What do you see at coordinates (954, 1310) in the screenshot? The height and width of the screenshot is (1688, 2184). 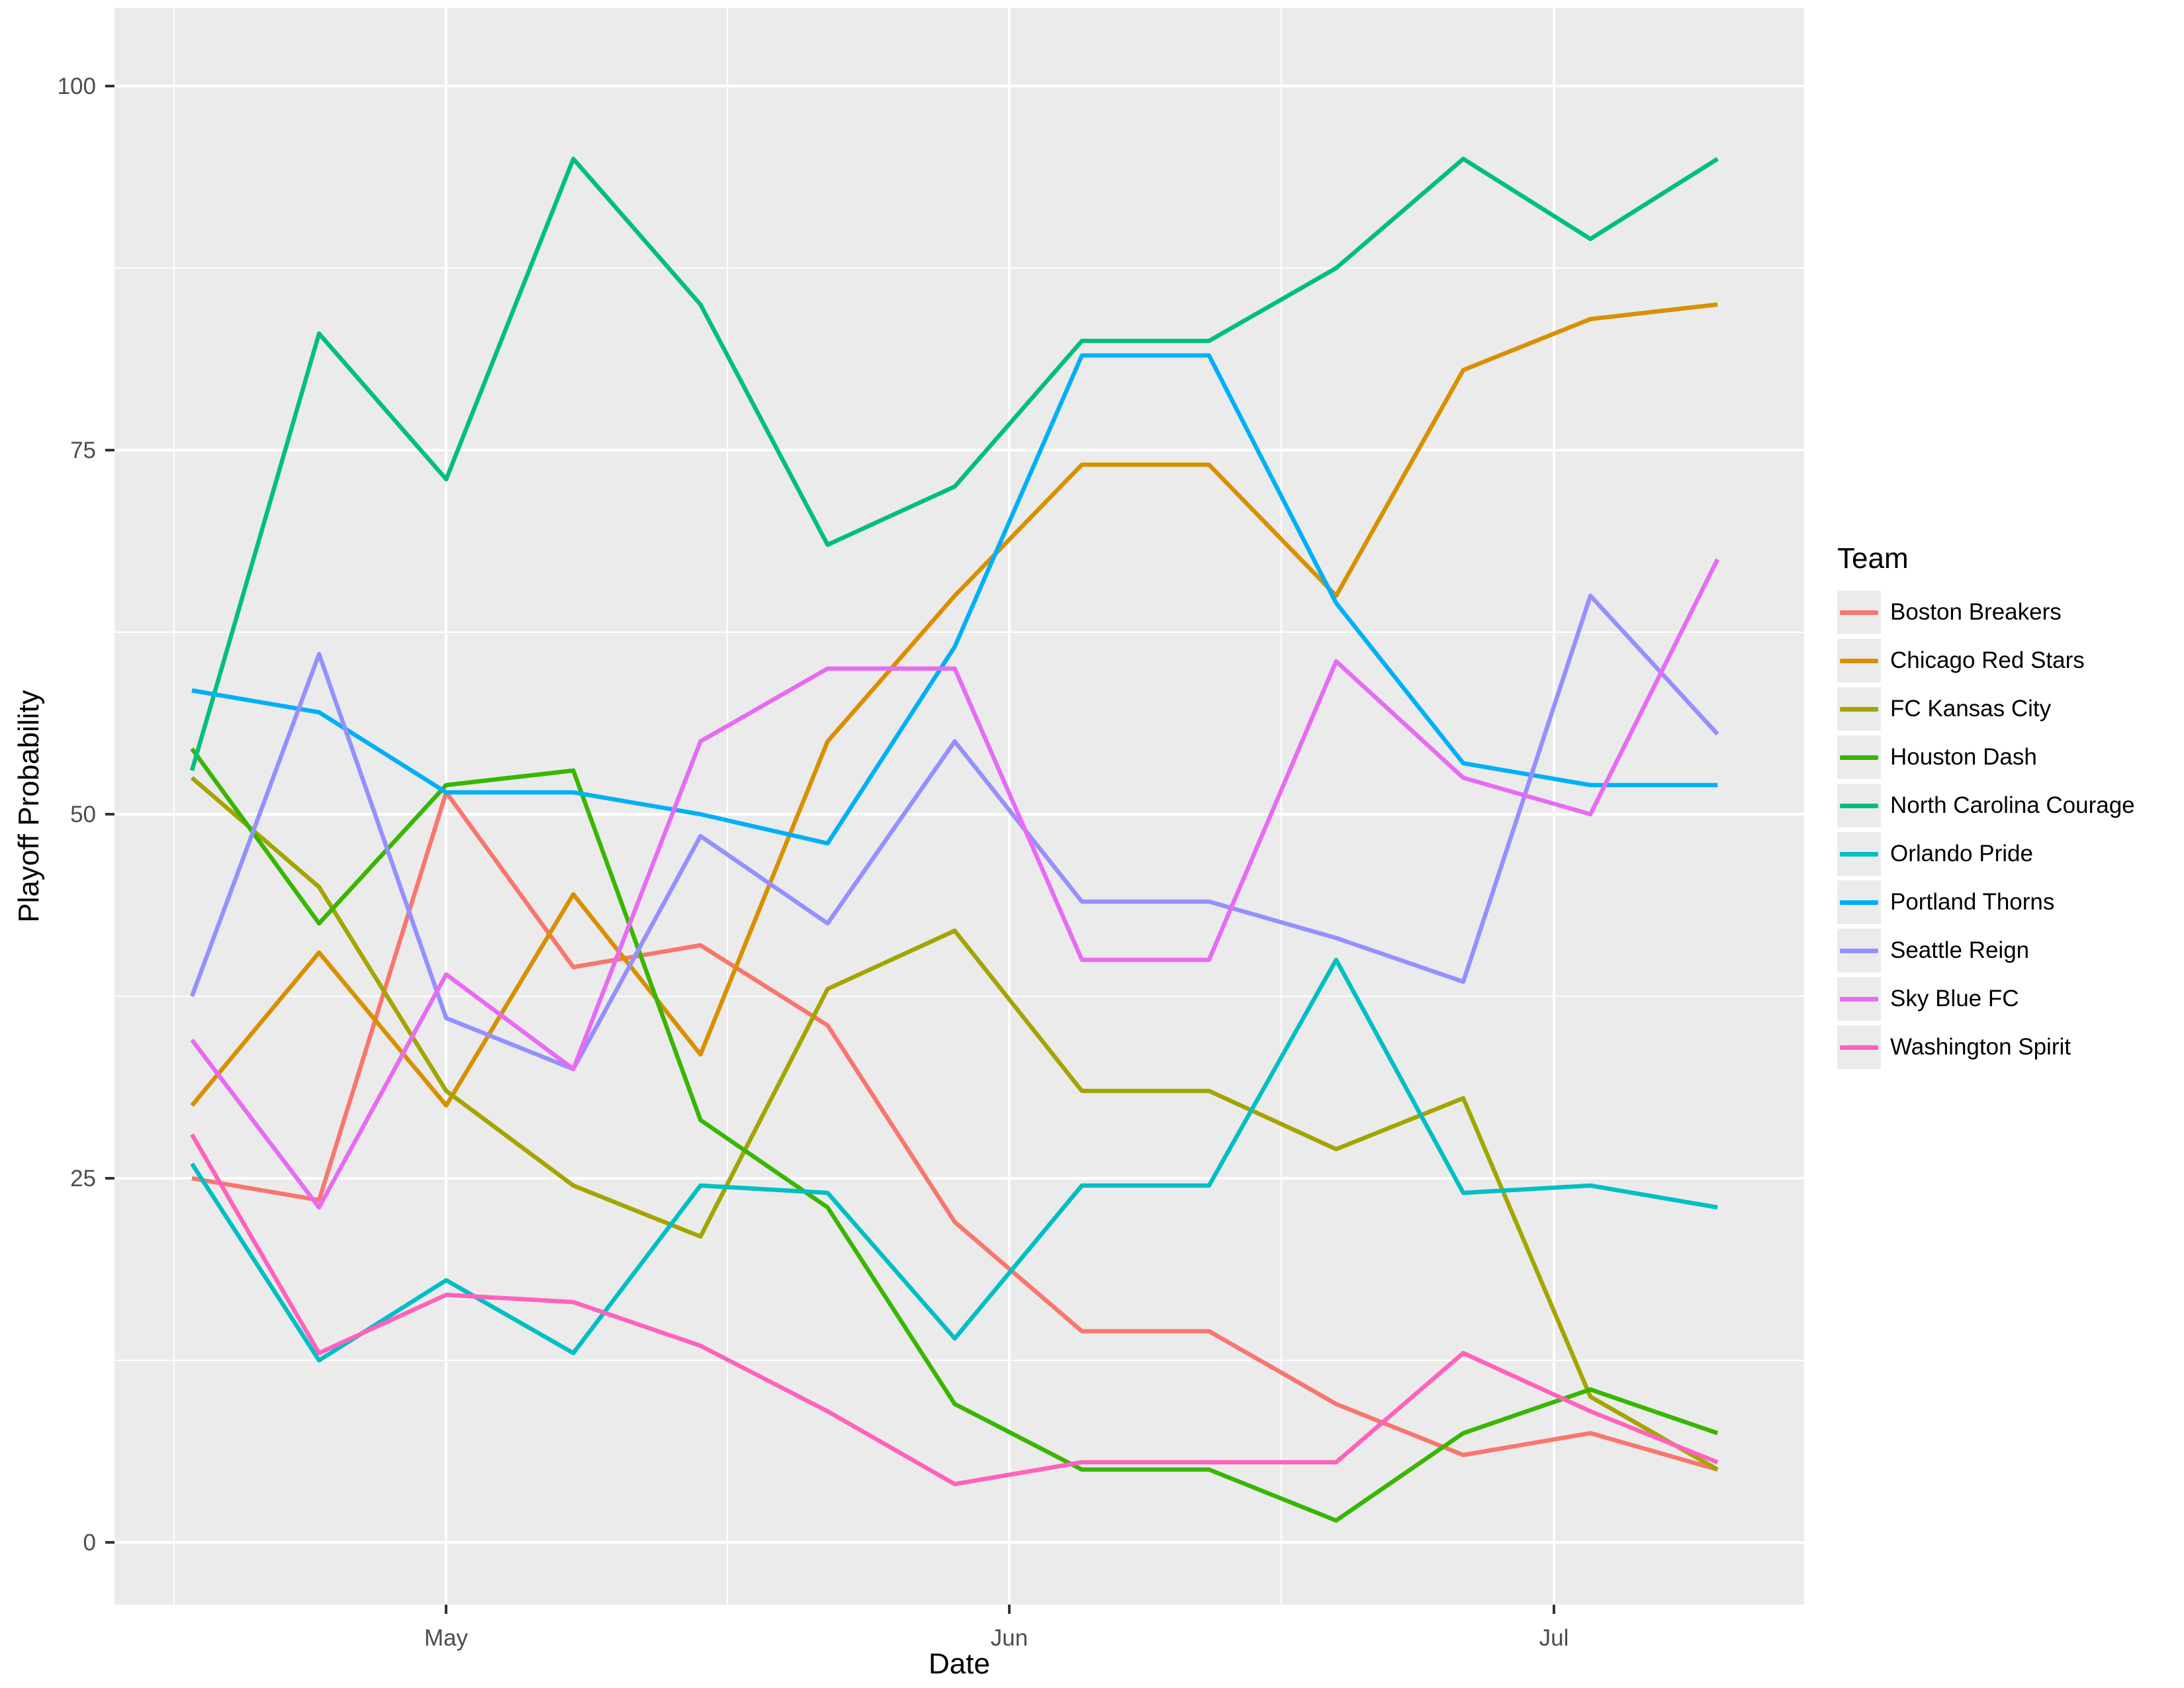 I see `series-line-washington-spirit` at bounding box center [954, 1310].